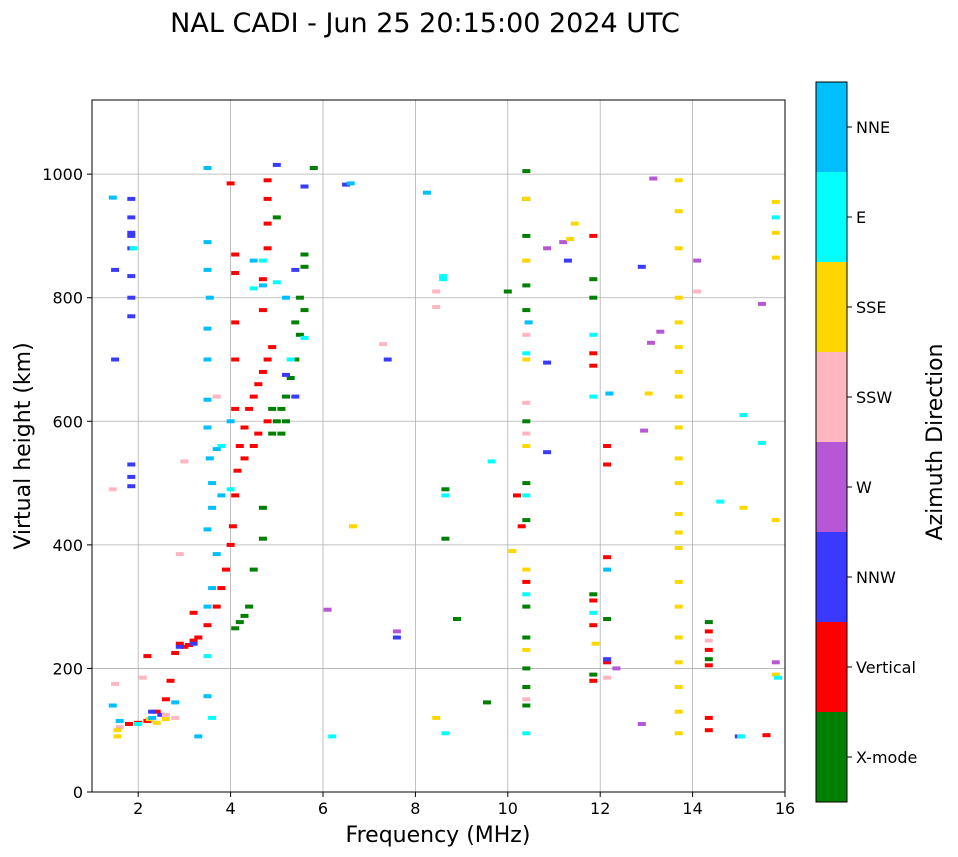 The width and height of the screenshot is (958, 857). I want to click on y-tick-label: 1000, so click(62, 174).